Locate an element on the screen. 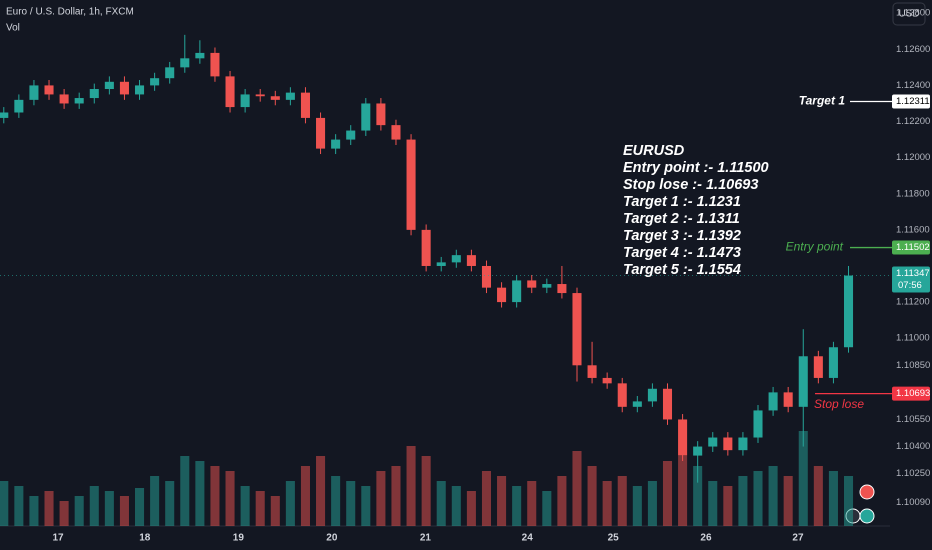  currency-button is located at coordinates (909, 14).